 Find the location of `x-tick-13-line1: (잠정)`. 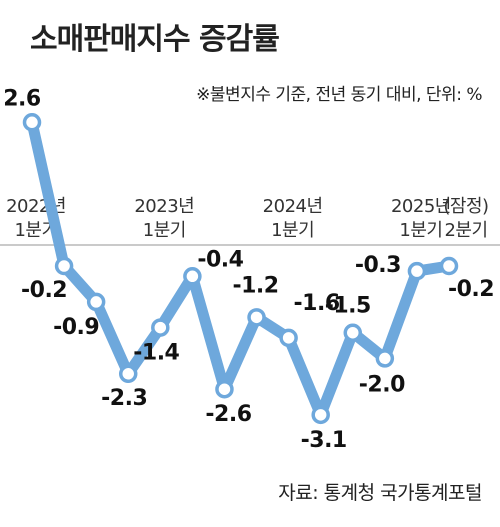

x-tick-13-line1: (잠정) is located at coordinates (465, 206).